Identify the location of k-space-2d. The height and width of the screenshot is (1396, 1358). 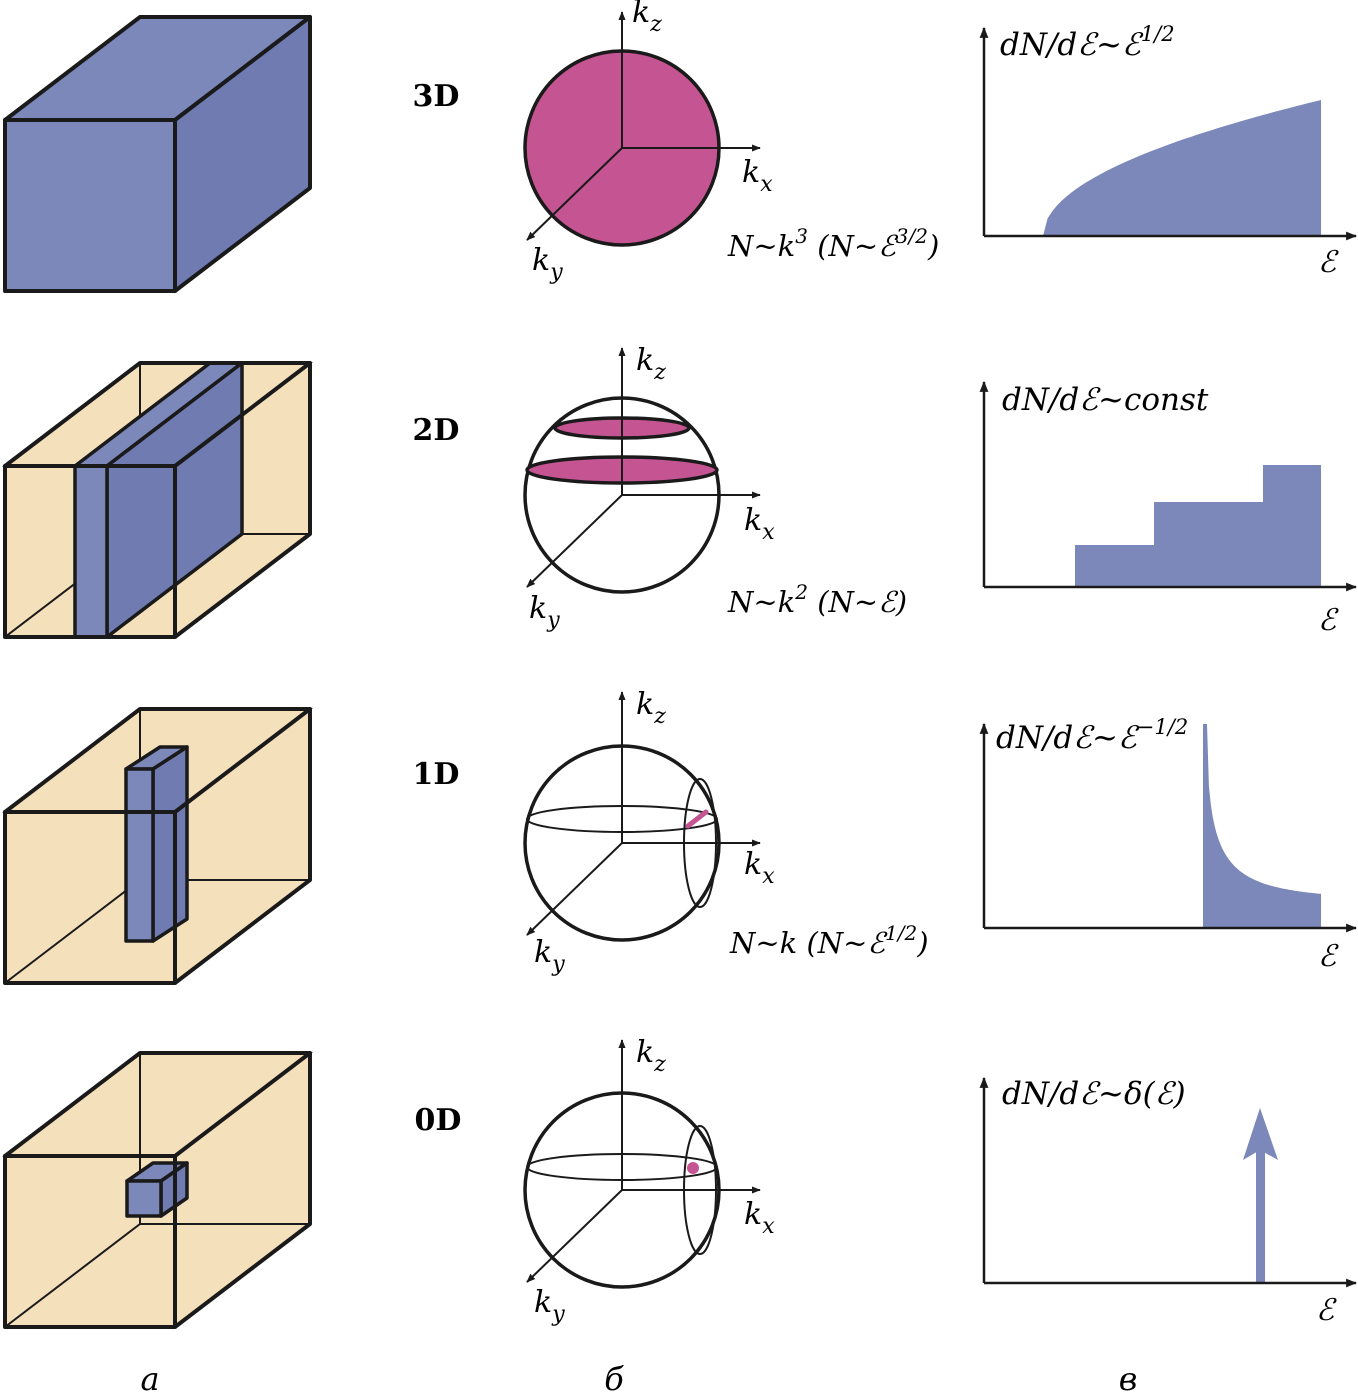
(642, 470).